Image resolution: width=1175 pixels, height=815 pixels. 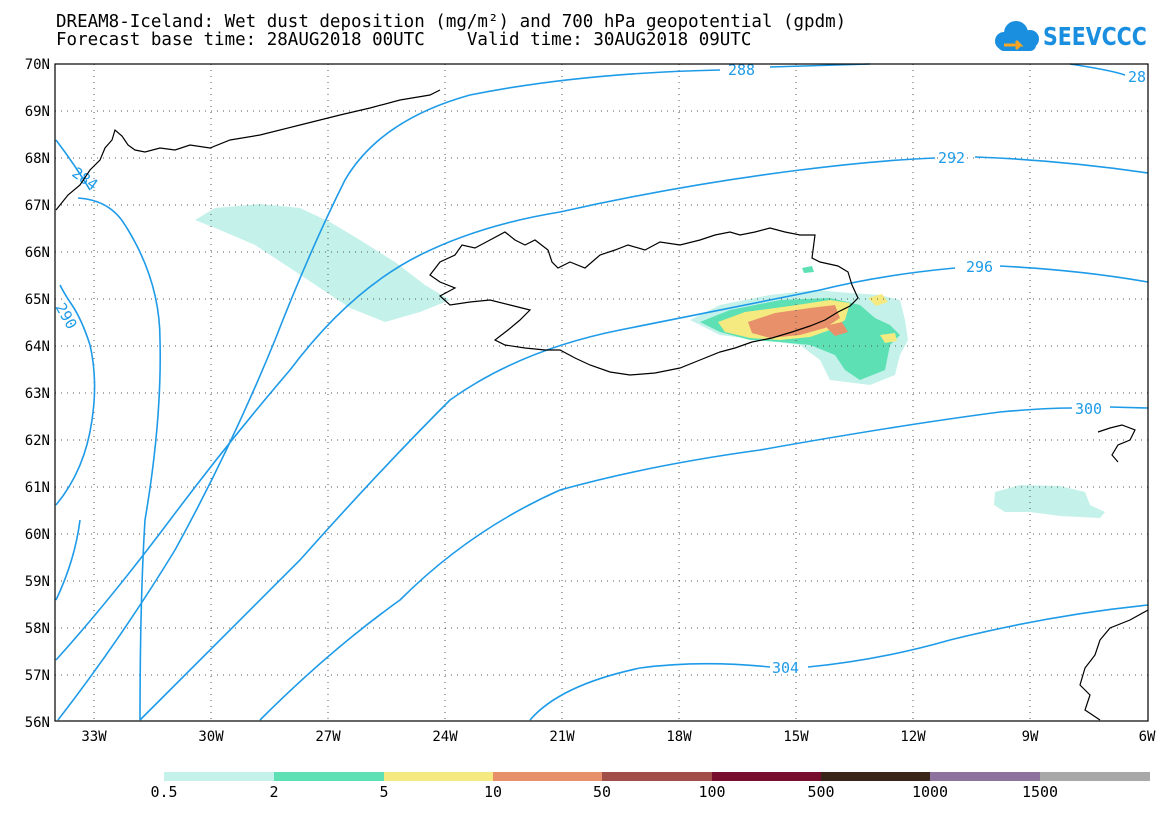 What do you see at coordinates (1116, 443) in the screenshot?
I see `shetland-coast` at bounding box center [1116, 443].